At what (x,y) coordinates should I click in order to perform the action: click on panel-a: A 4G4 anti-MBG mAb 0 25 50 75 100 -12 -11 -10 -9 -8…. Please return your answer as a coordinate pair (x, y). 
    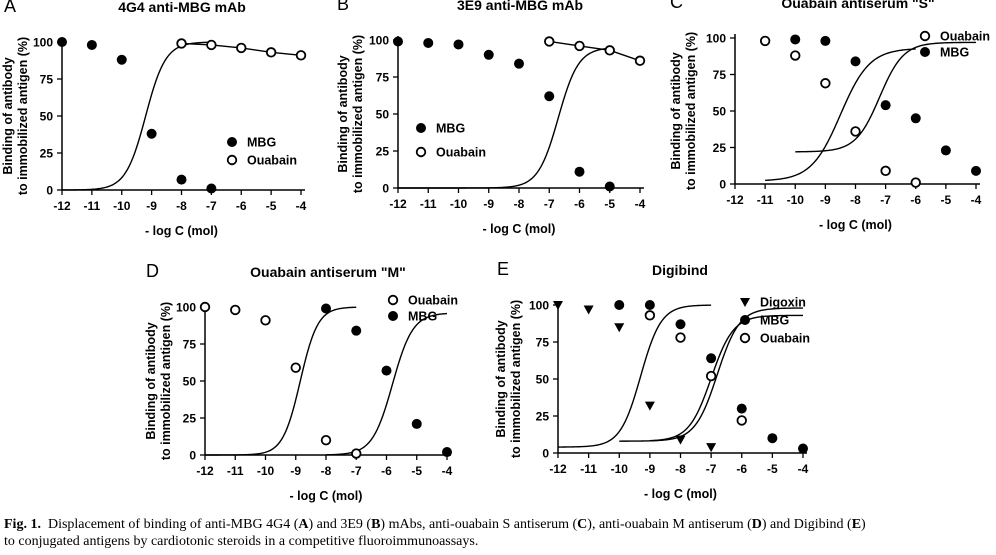
    Looking at the image, I should click on (154, 119).